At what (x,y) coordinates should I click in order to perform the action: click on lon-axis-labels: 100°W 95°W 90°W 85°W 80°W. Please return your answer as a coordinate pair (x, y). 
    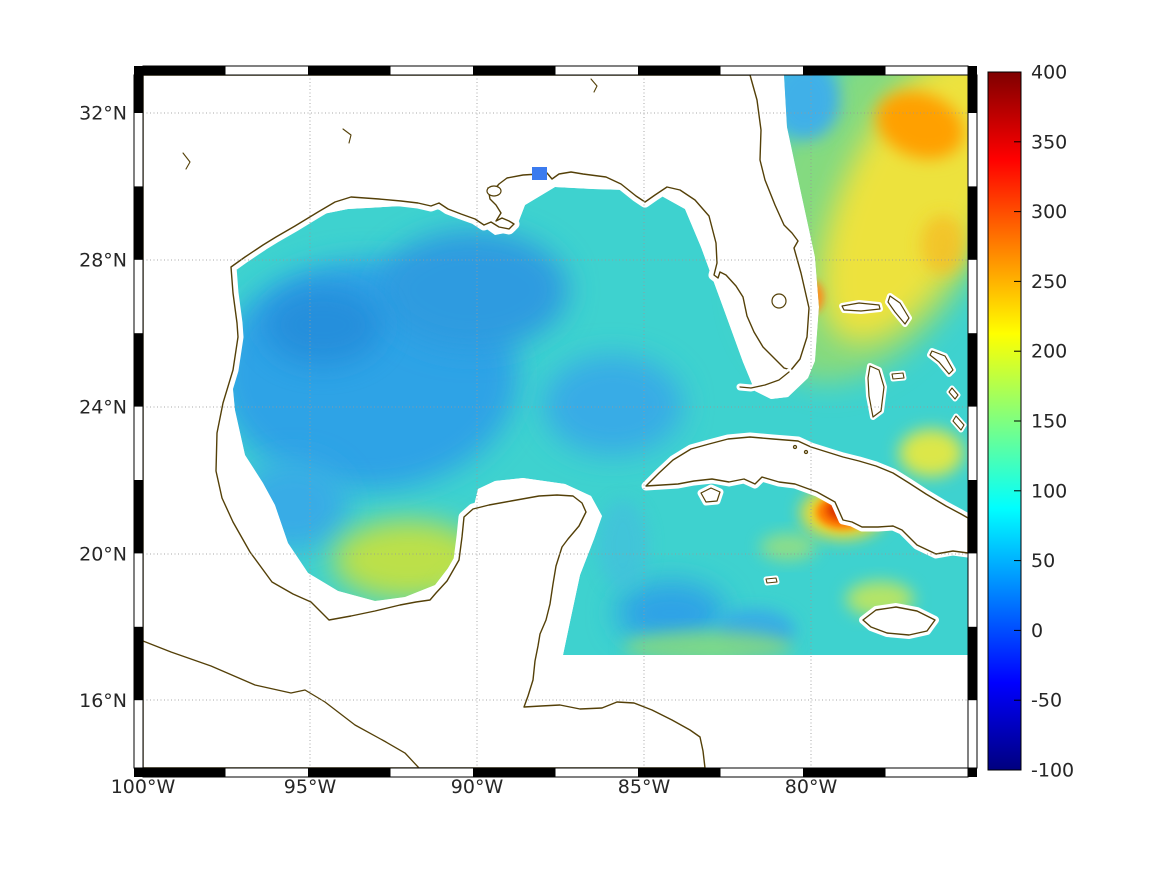
    Looking at the image, I should click on (474, 787).